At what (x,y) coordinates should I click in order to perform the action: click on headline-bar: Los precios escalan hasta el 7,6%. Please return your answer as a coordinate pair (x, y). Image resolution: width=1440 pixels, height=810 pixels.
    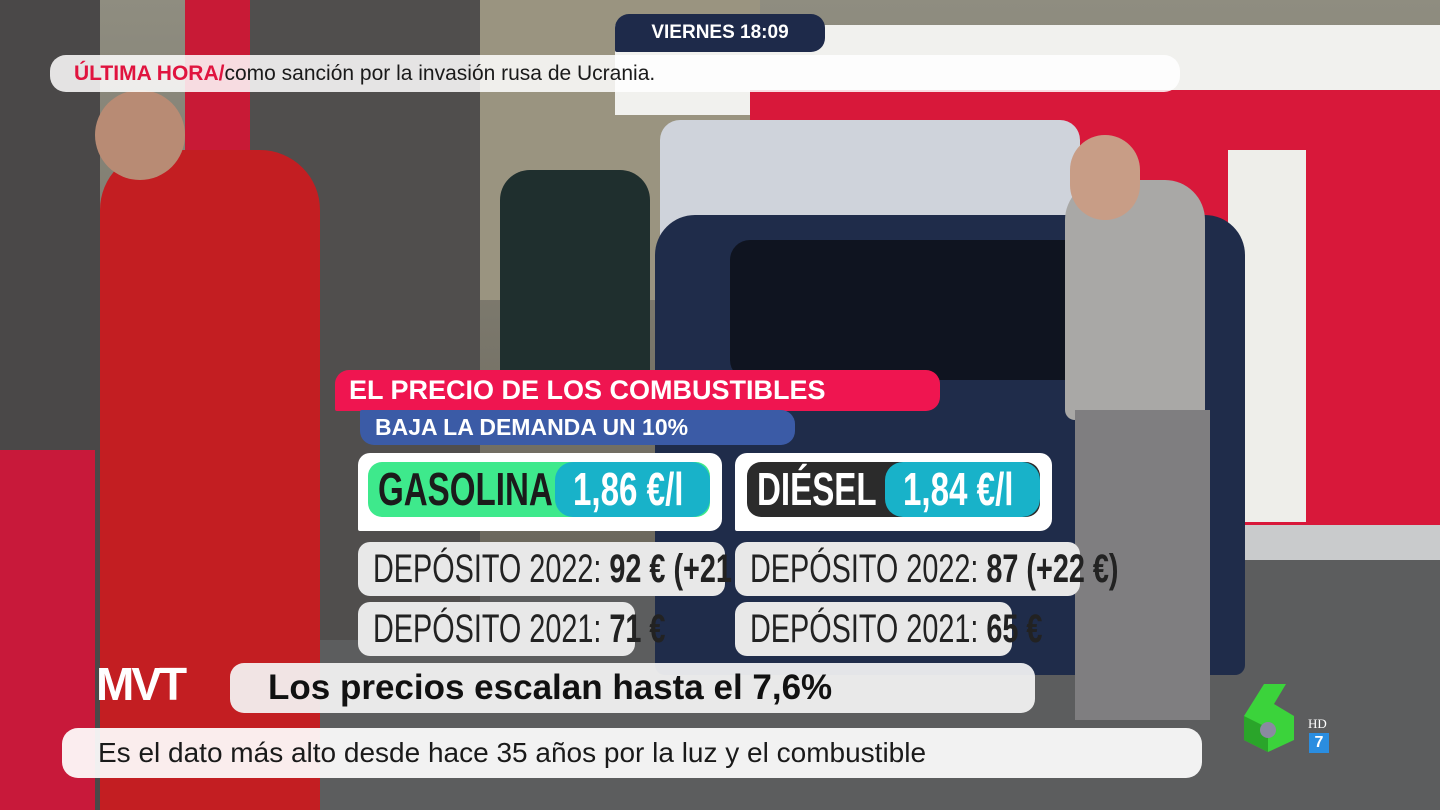
    Looking at the image, I should click on (632, 688).